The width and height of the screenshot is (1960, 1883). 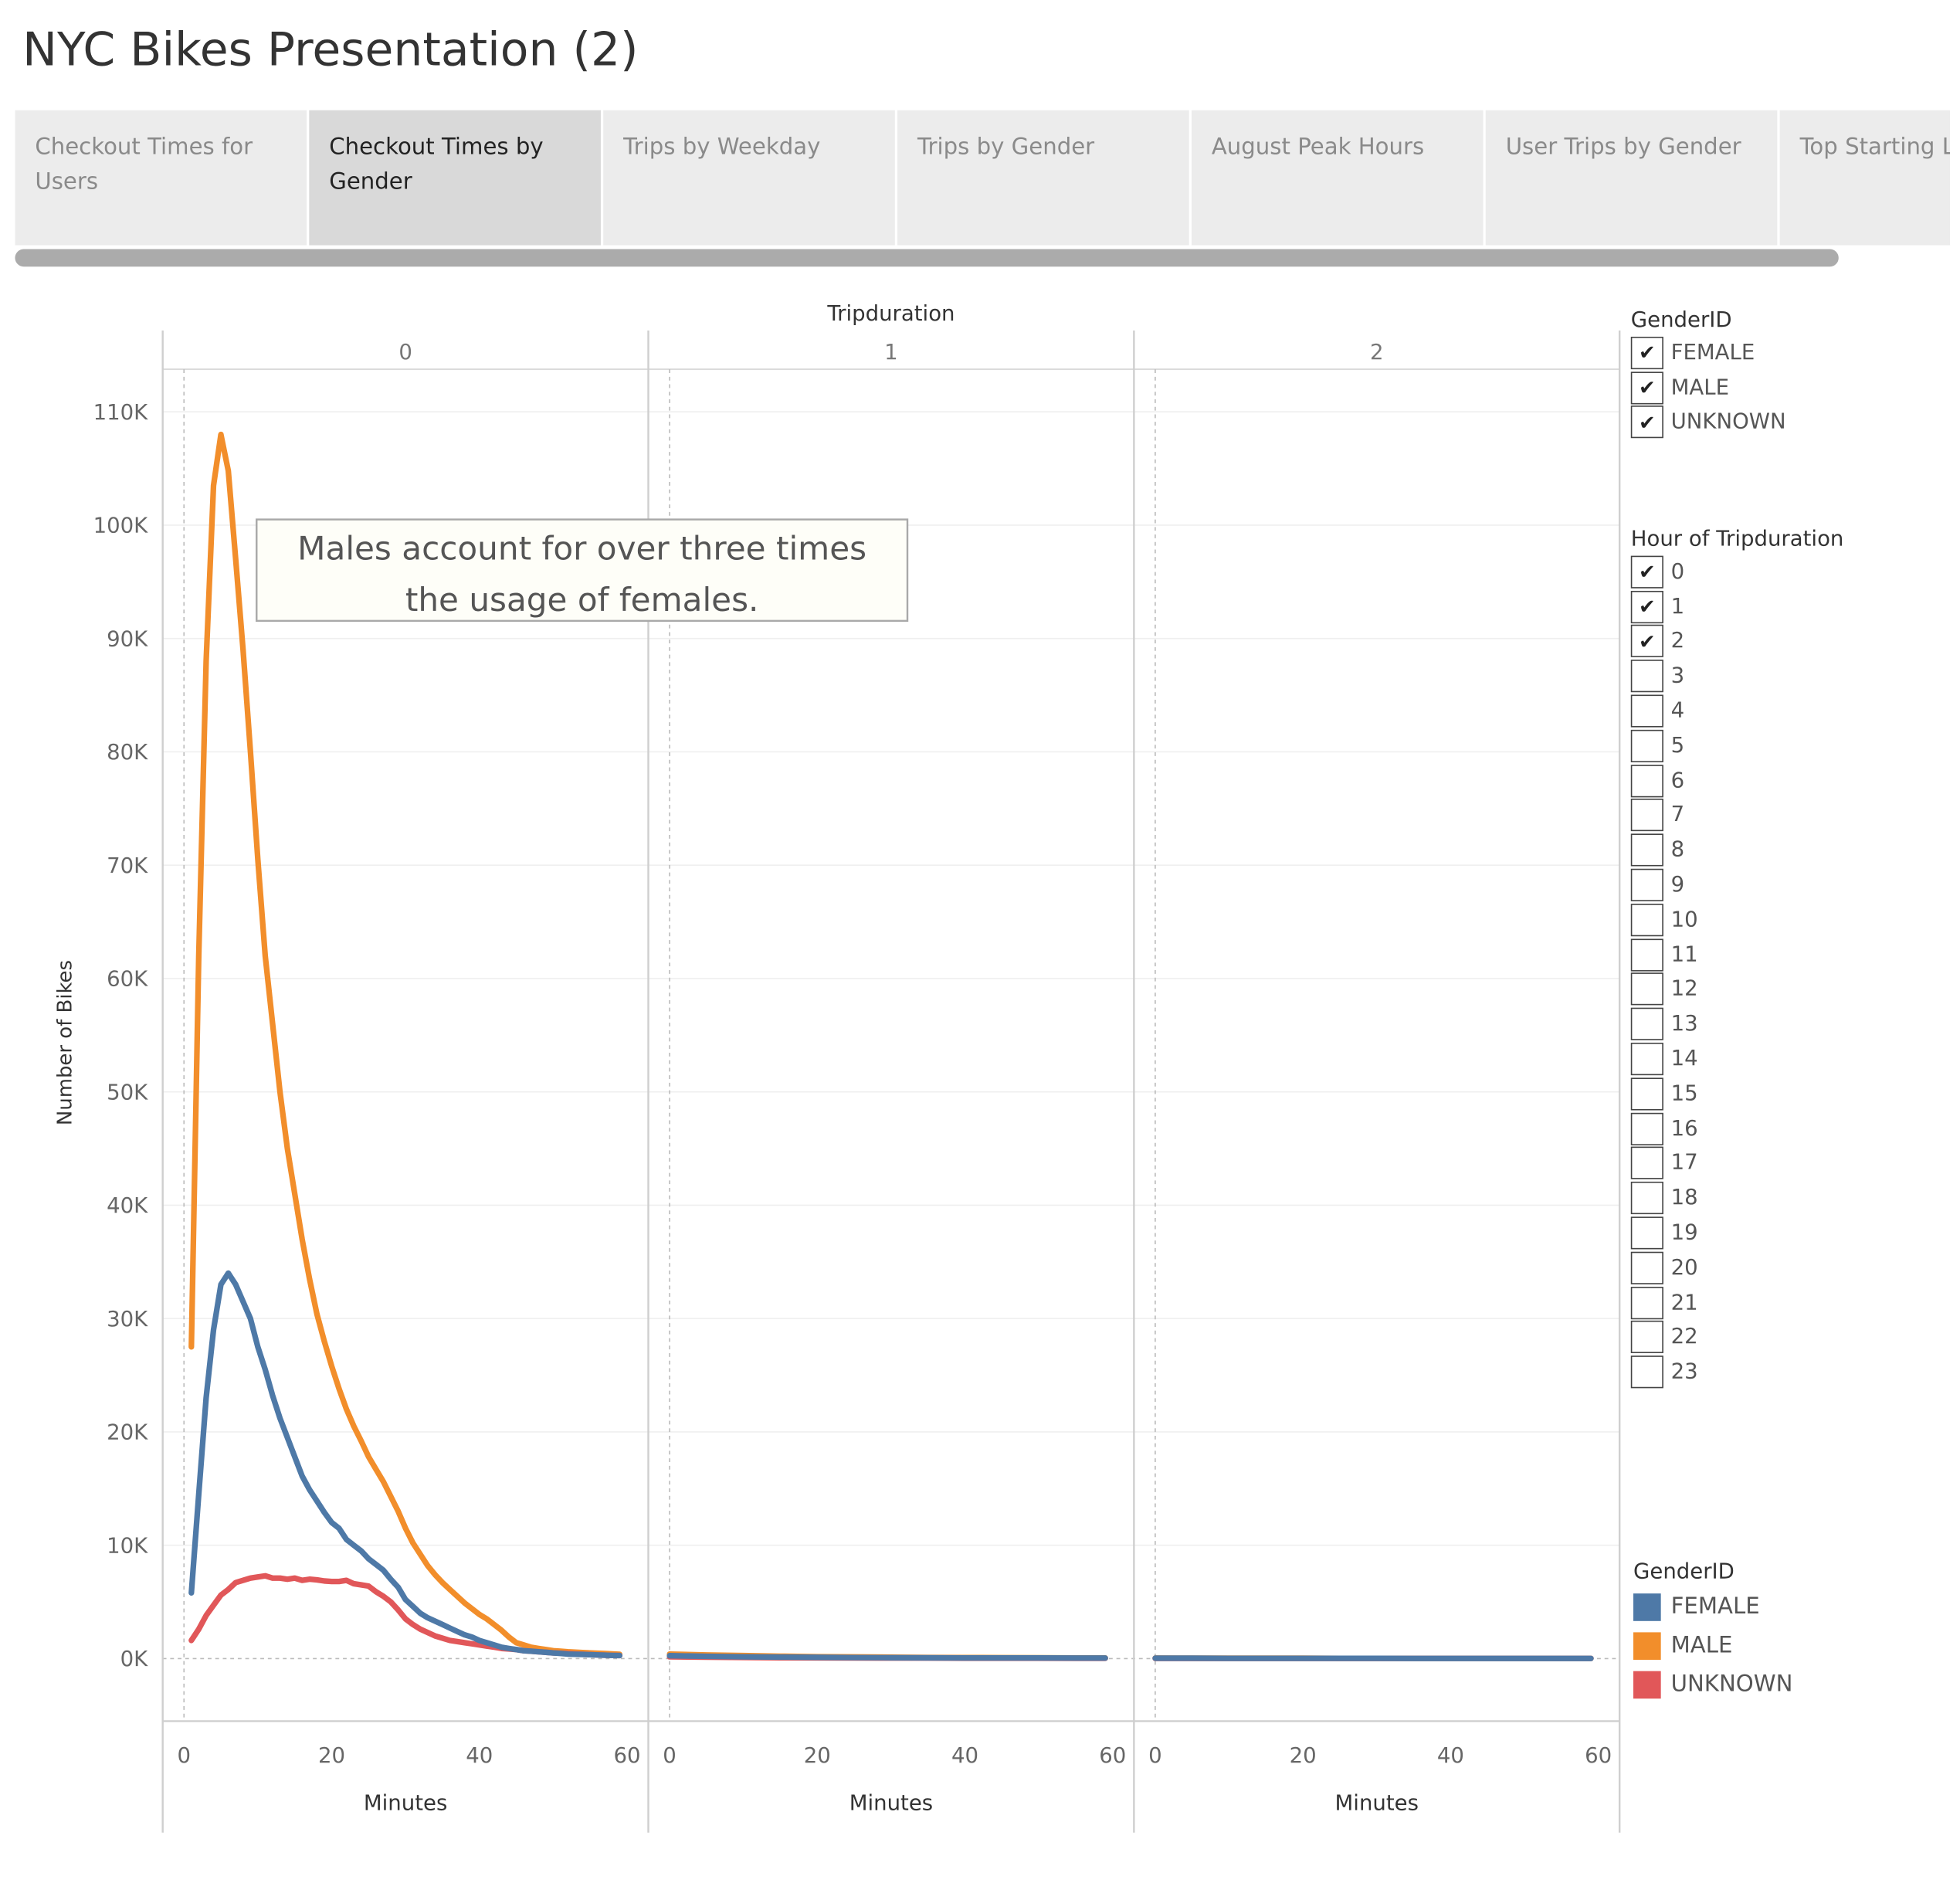 I want to click on hour-filter-option-22: 22, so click(x=1737, y=1337).